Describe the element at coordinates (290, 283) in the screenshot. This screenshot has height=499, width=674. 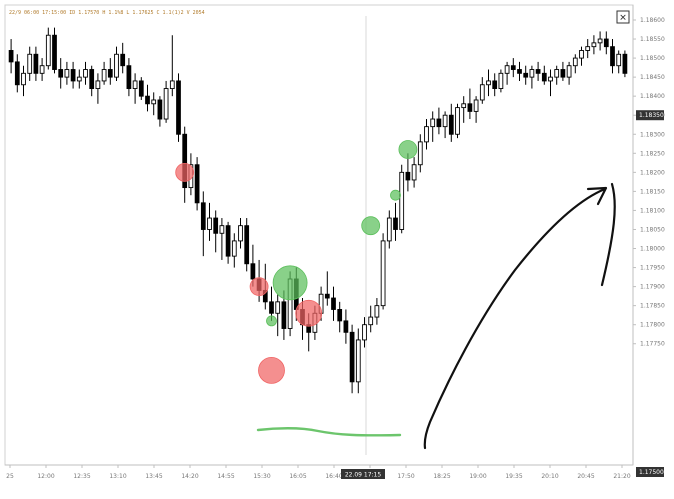
I see `green-signal-marker` at that location.